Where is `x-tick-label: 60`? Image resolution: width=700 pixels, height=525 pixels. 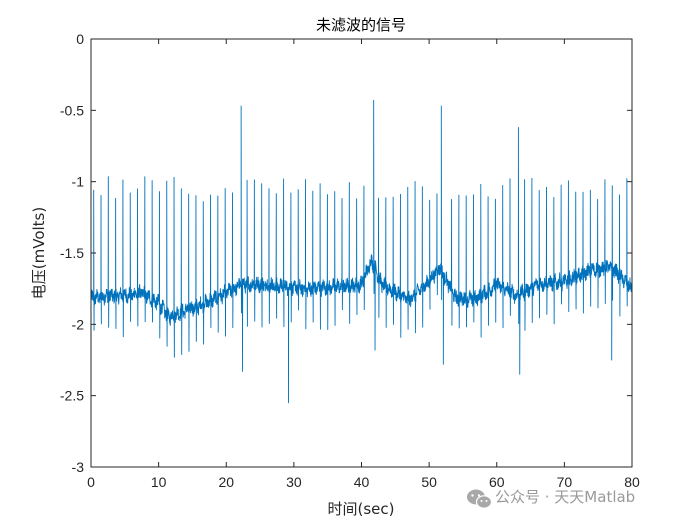
x-tick-label: 60 is located at coordinates (497, 482).